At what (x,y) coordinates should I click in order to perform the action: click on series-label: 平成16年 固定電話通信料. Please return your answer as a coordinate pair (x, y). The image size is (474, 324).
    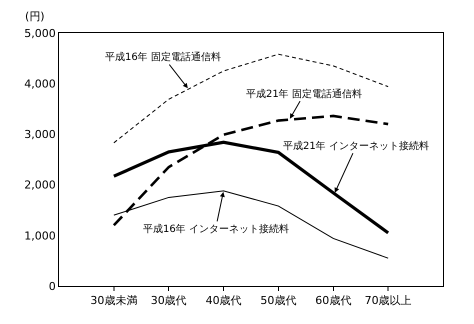
    Looking at the image, I should click on (163, 57).